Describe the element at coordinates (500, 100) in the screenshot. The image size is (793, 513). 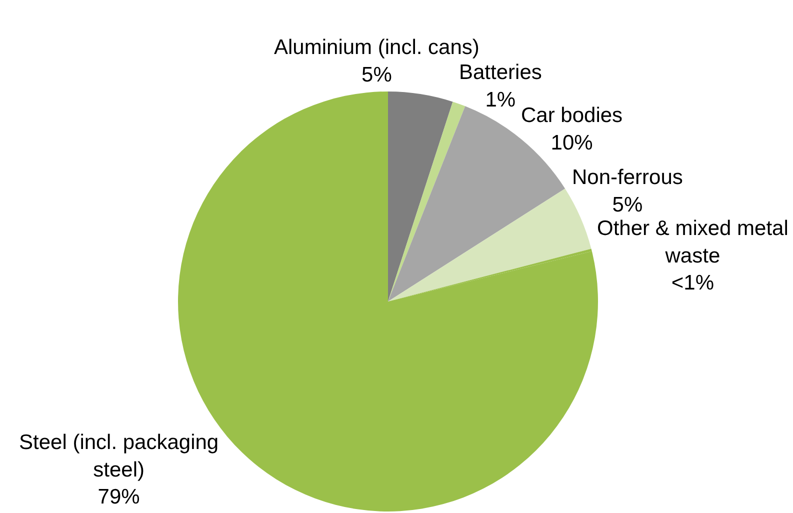
I see `data-label: 1%` at that location.